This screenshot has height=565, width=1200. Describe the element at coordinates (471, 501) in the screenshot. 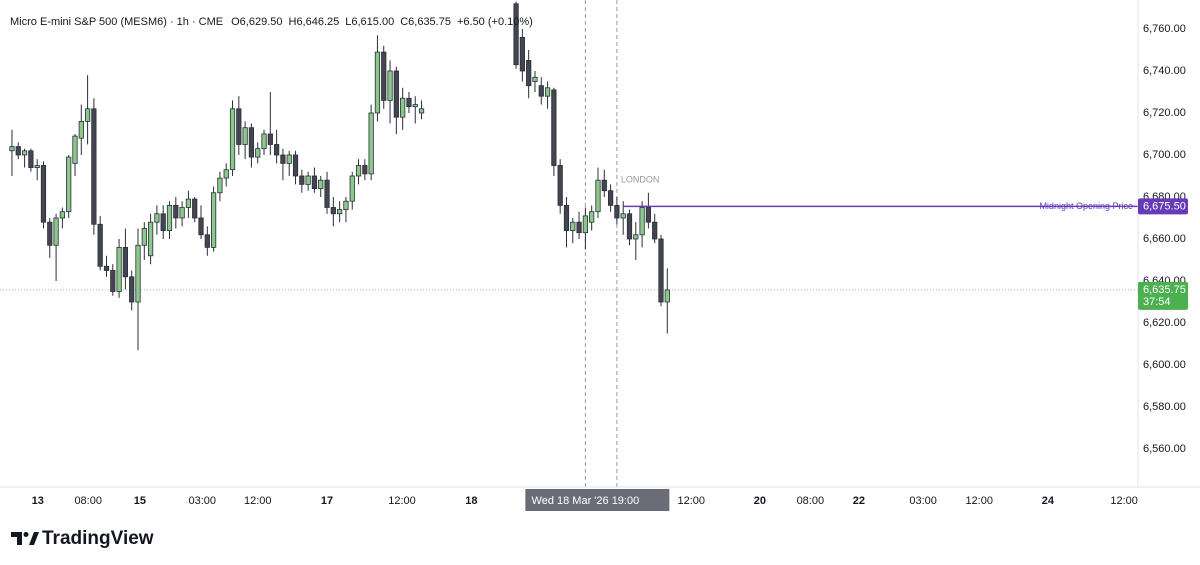

I see `x-tick-label: 18` at that location.